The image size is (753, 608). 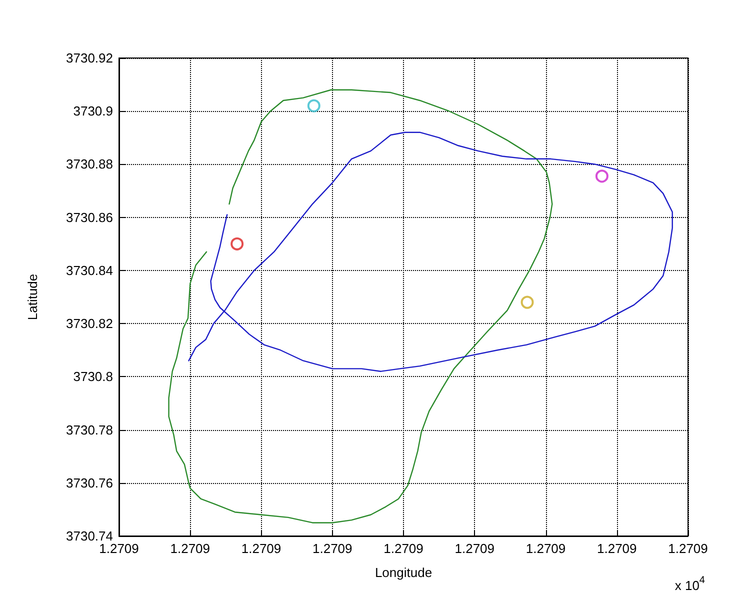 I want to click on y-tick-label: 3730.84, so click(x=89, y=270).